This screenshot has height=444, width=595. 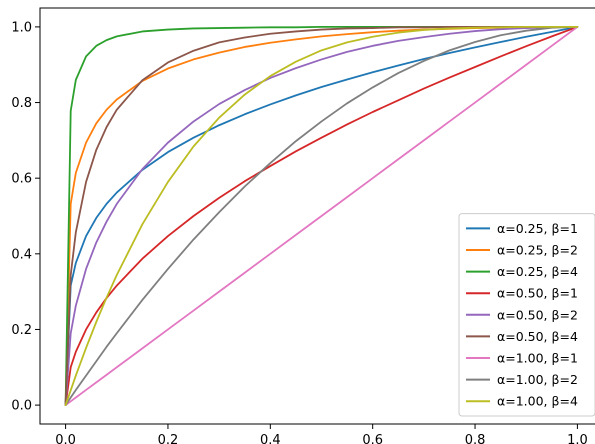 What do you see at coordinates (475, 438) in the screenshot?
I see `x-tick-label: 0.8` at bounding box center [475, 438].